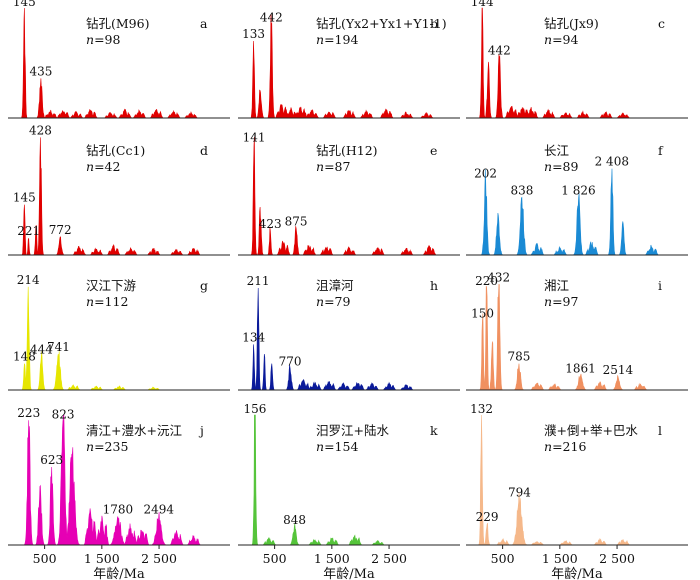 Image resolution: width=700 pixels, height=580 pixels. Describe the element at coordinates (41, 349) in the screenshot. I see `peak-label-g-2: 444` at that location.